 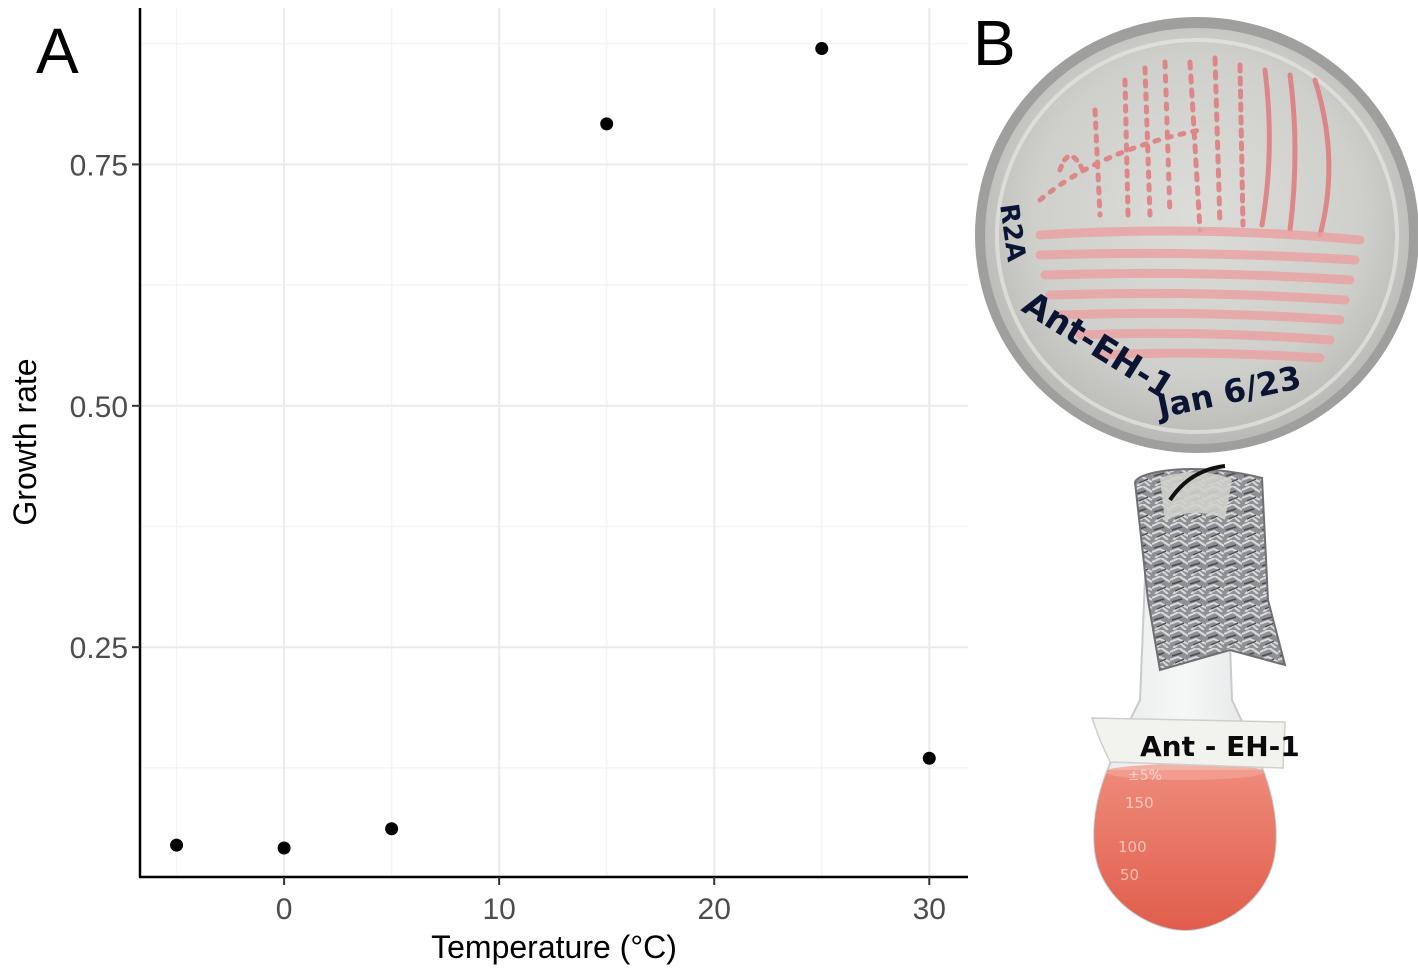 What do you see at coordinates (99, 648) in the screenshot?
I see `y-tick-label: 0.25` at bounding box center [99, 648].